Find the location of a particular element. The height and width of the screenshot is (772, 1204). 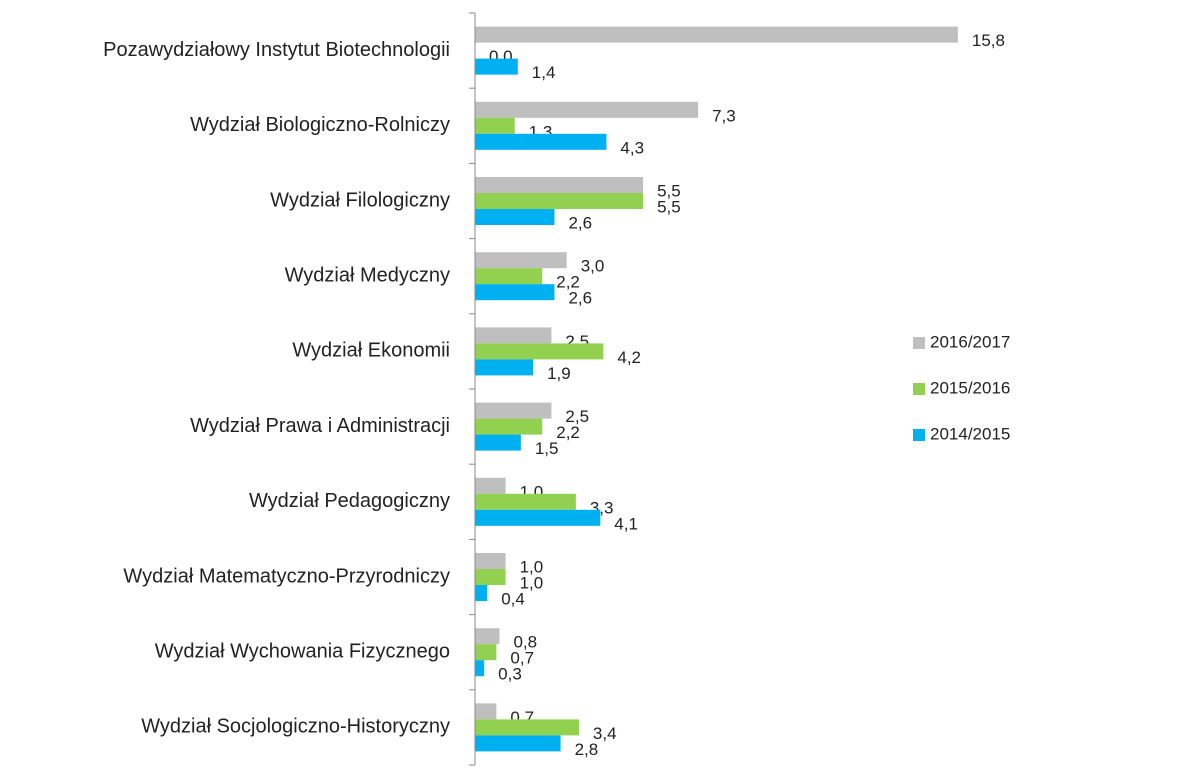

category-label: Wydział Prawa i Administracji is located at coordinates (320, 426).